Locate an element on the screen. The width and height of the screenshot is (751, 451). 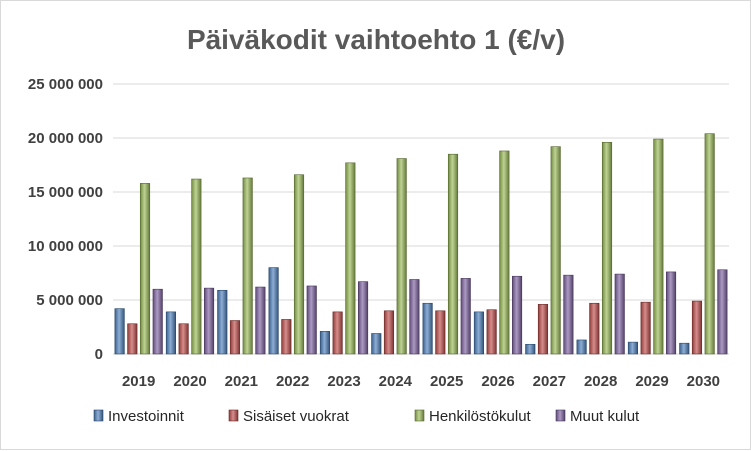
x-tick-label: 2025 is located at coordinates (446, 381).